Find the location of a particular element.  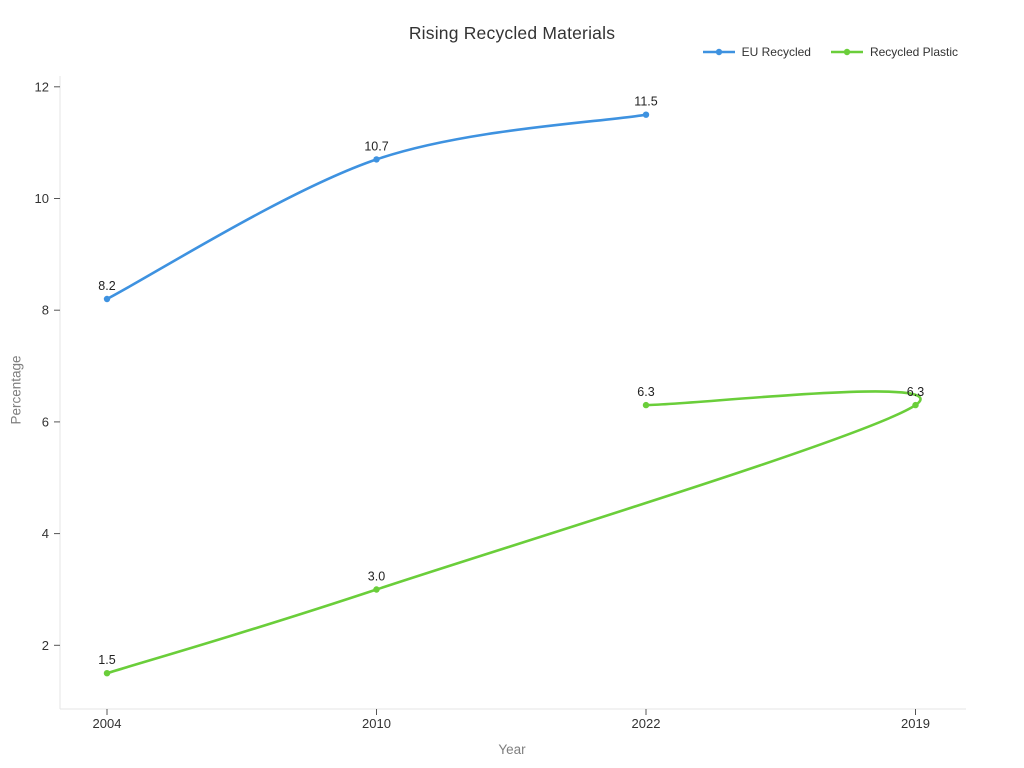

x-tick-label: 2019 is located at coordinates (915, 723).